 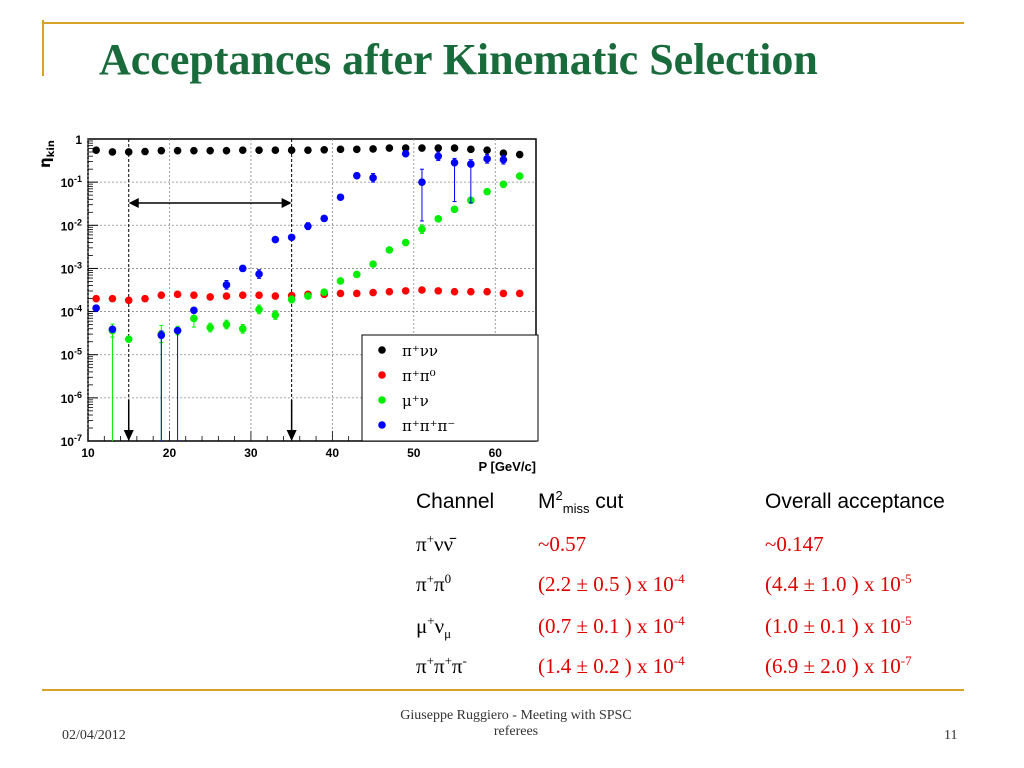 What do you see at coordinates (434, 627) in the screenshot?
I see `row3-channel: μ+νμ` at bounding box center [434, 627].